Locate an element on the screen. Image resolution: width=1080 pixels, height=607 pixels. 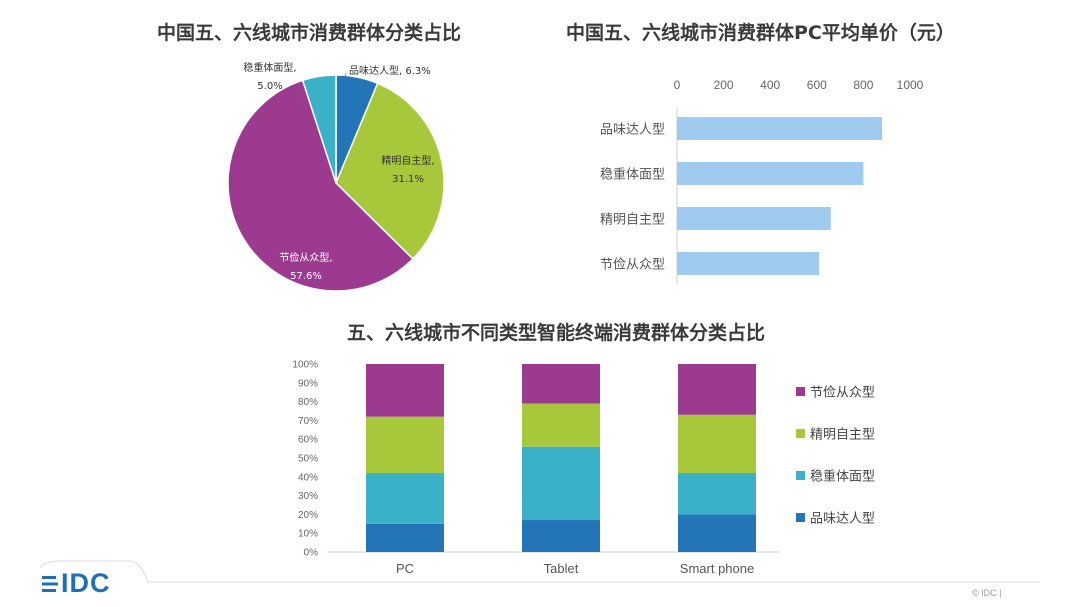
pie-chart-title: 中国五、六线城市消费群体分类占比 is located at coordinates (309, 33).